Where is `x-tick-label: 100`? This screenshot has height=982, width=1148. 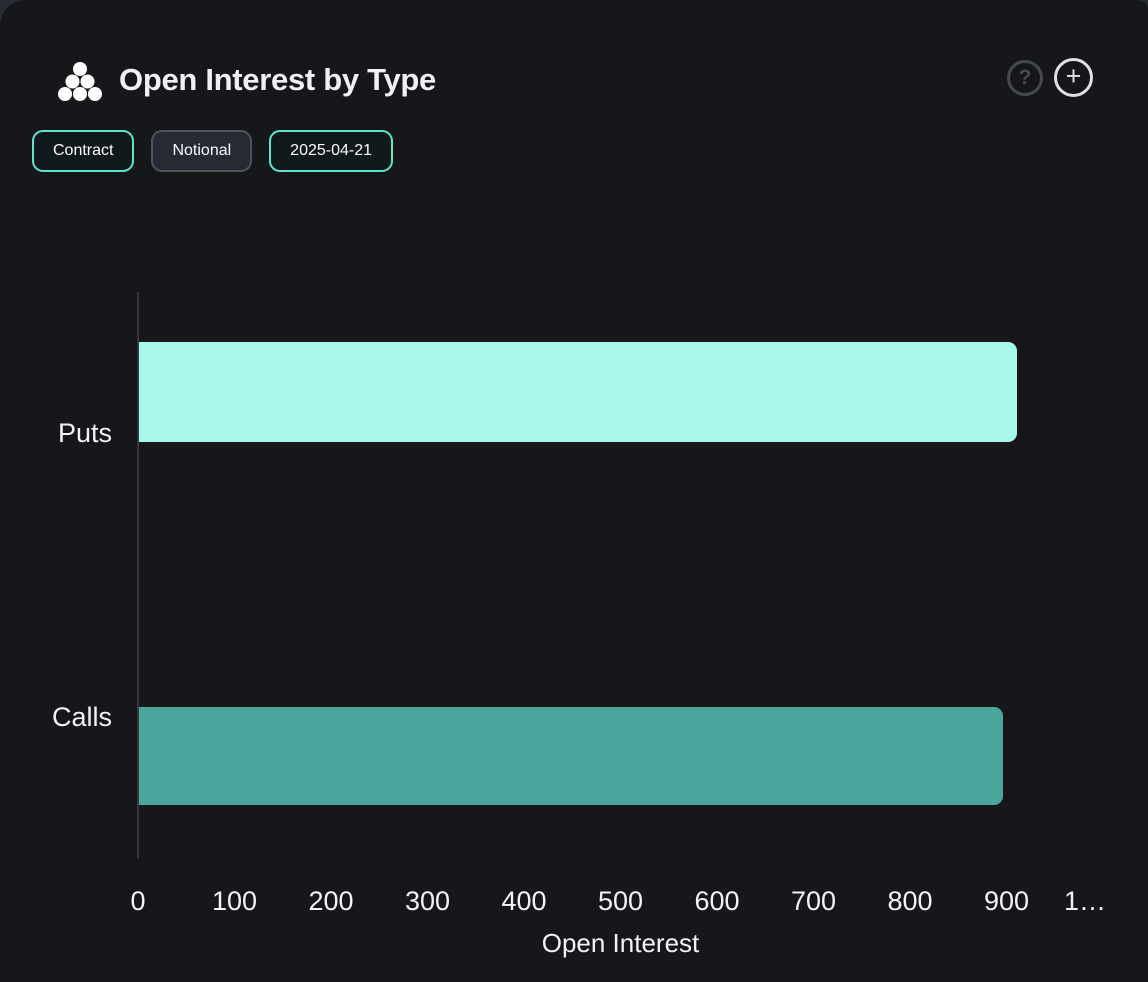 x-tick-label: 100 is located at coordinates (234, 901).